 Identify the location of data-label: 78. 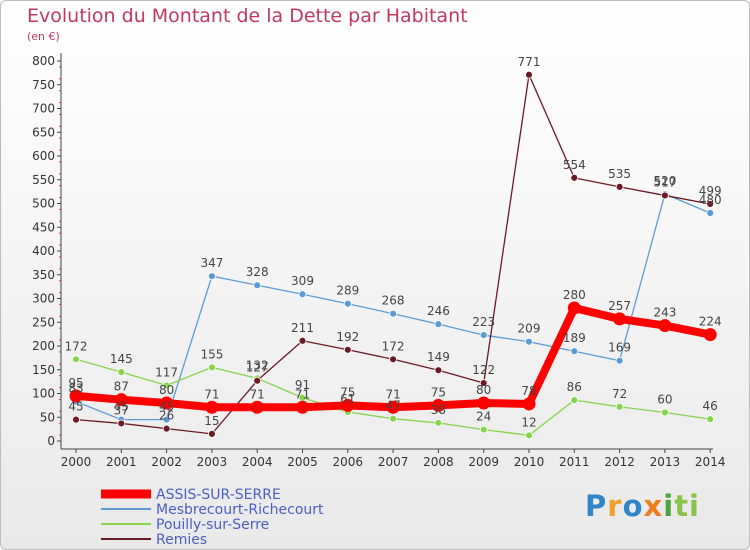
(528, 391).